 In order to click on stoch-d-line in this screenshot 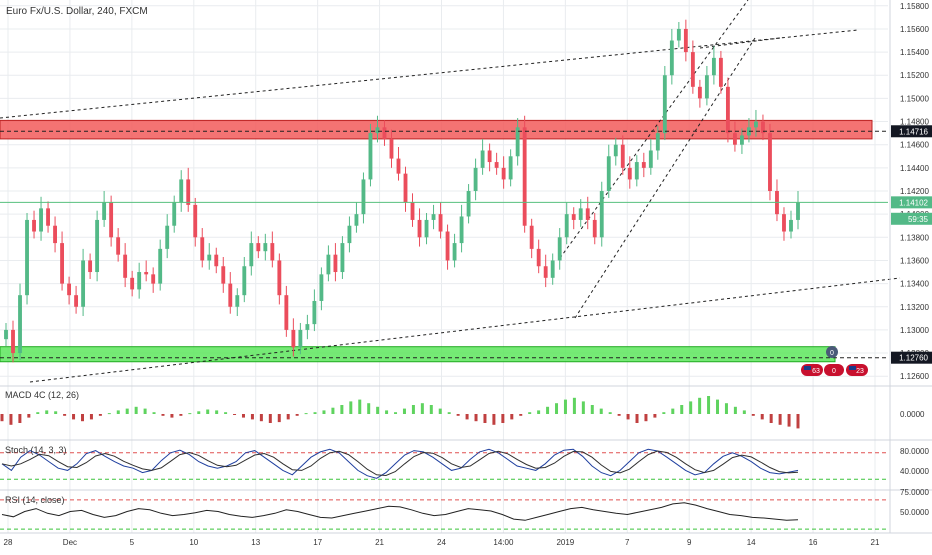, I will do `click(400, 463)`.